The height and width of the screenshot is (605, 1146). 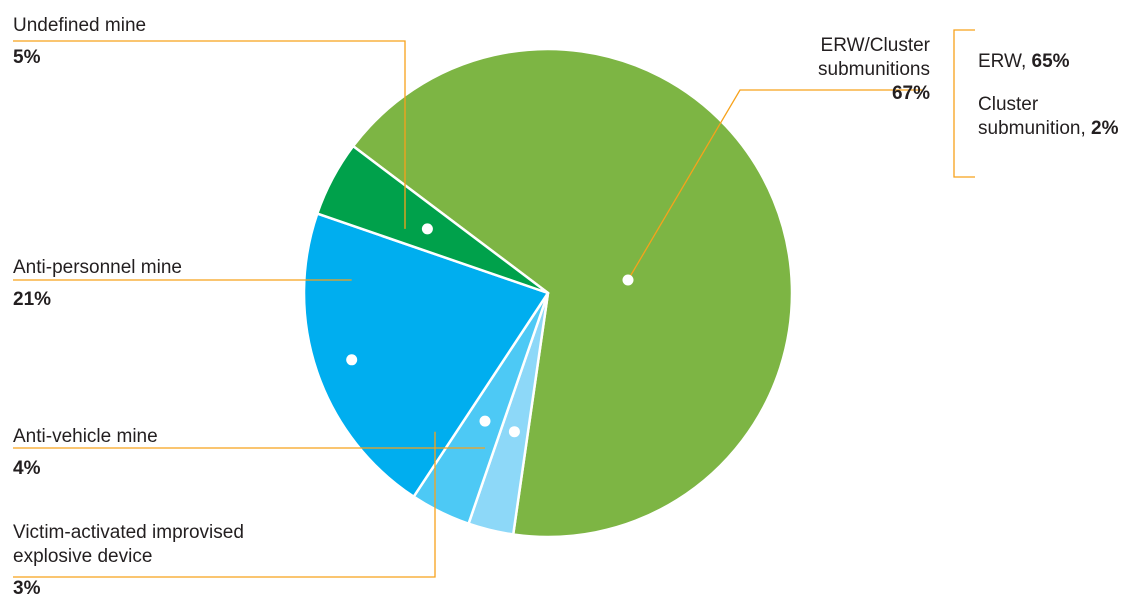 What do you see at coordinates (1029, 128) in the screenshot?
I see `label-cluster-line2: submunition` at bounding box center [1029, 128].